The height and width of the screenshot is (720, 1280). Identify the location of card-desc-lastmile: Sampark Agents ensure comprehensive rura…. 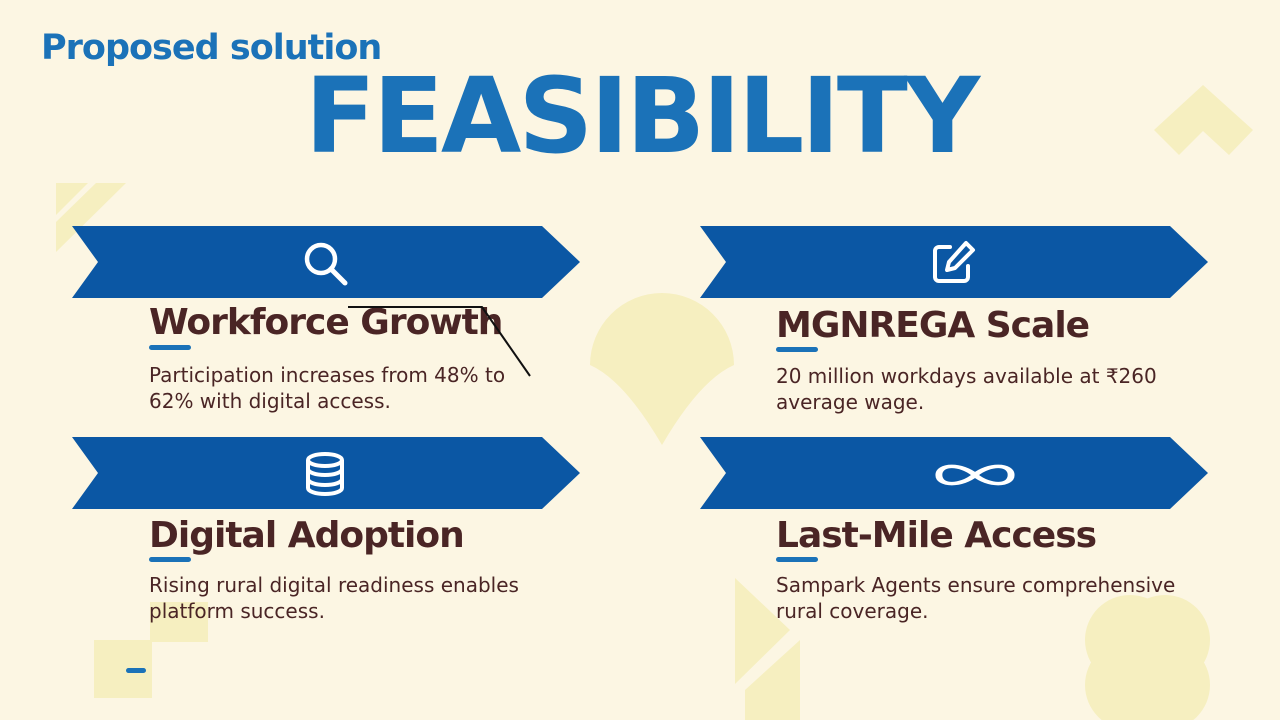
(976, 598).